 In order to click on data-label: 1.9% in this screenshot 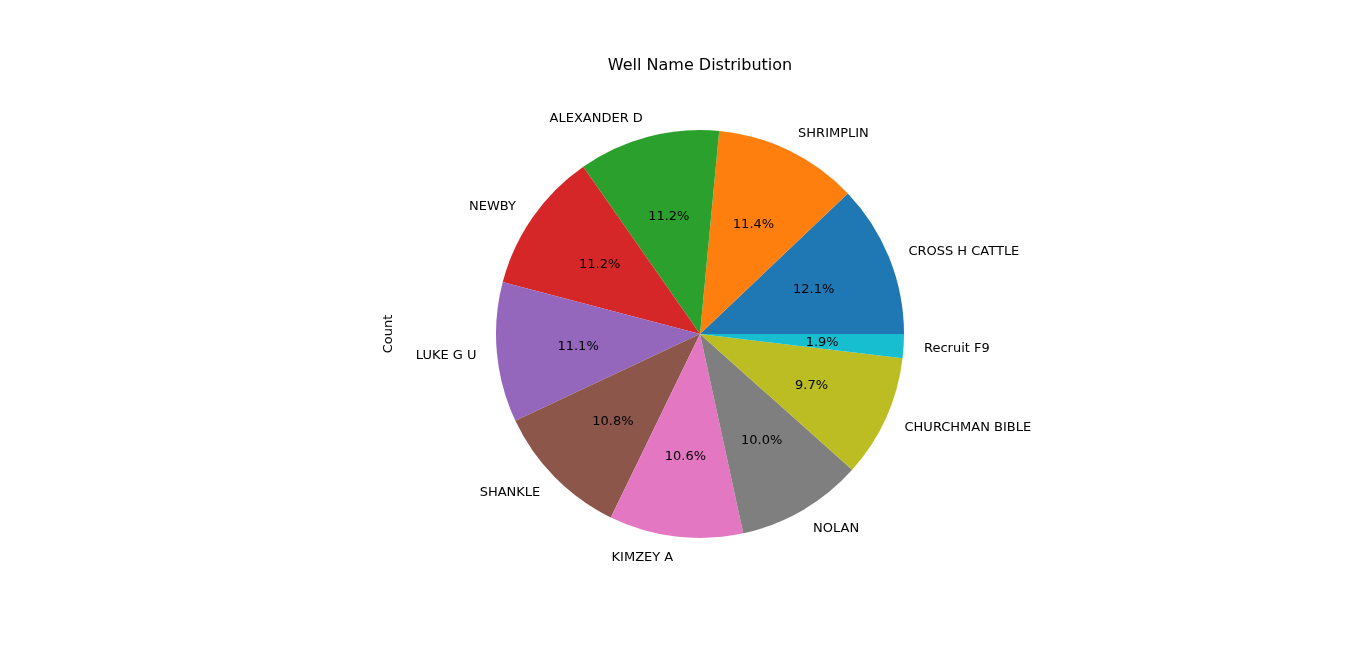, I will do `click(822, 341)`.